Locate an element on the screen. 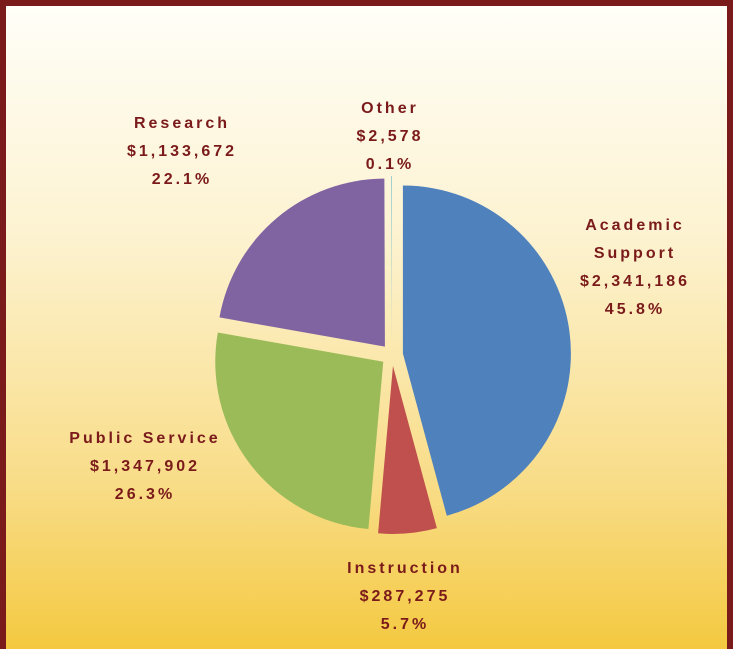 The height and width of the screenshot is (649, 745). category-label: Research is located at coordinates (182, 123).